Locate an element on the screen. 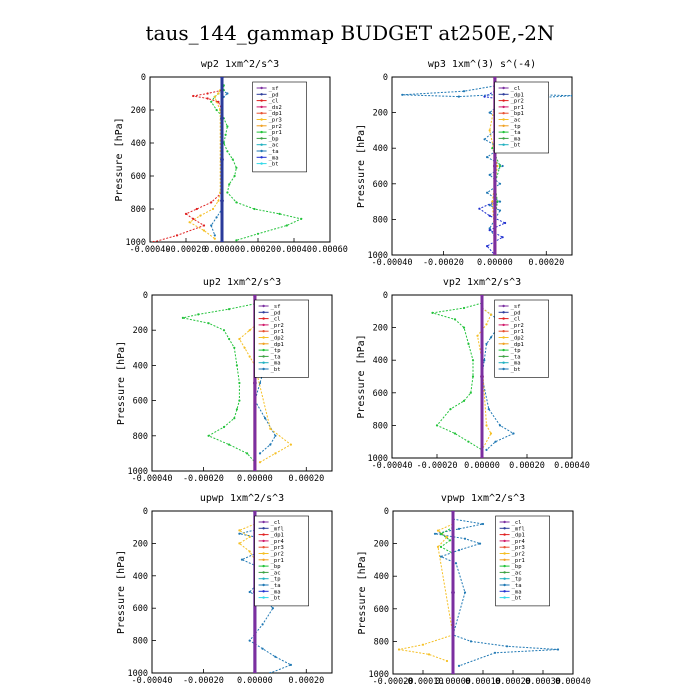  x-tick-label: 0.00000 is located at coordinates (482, 466).